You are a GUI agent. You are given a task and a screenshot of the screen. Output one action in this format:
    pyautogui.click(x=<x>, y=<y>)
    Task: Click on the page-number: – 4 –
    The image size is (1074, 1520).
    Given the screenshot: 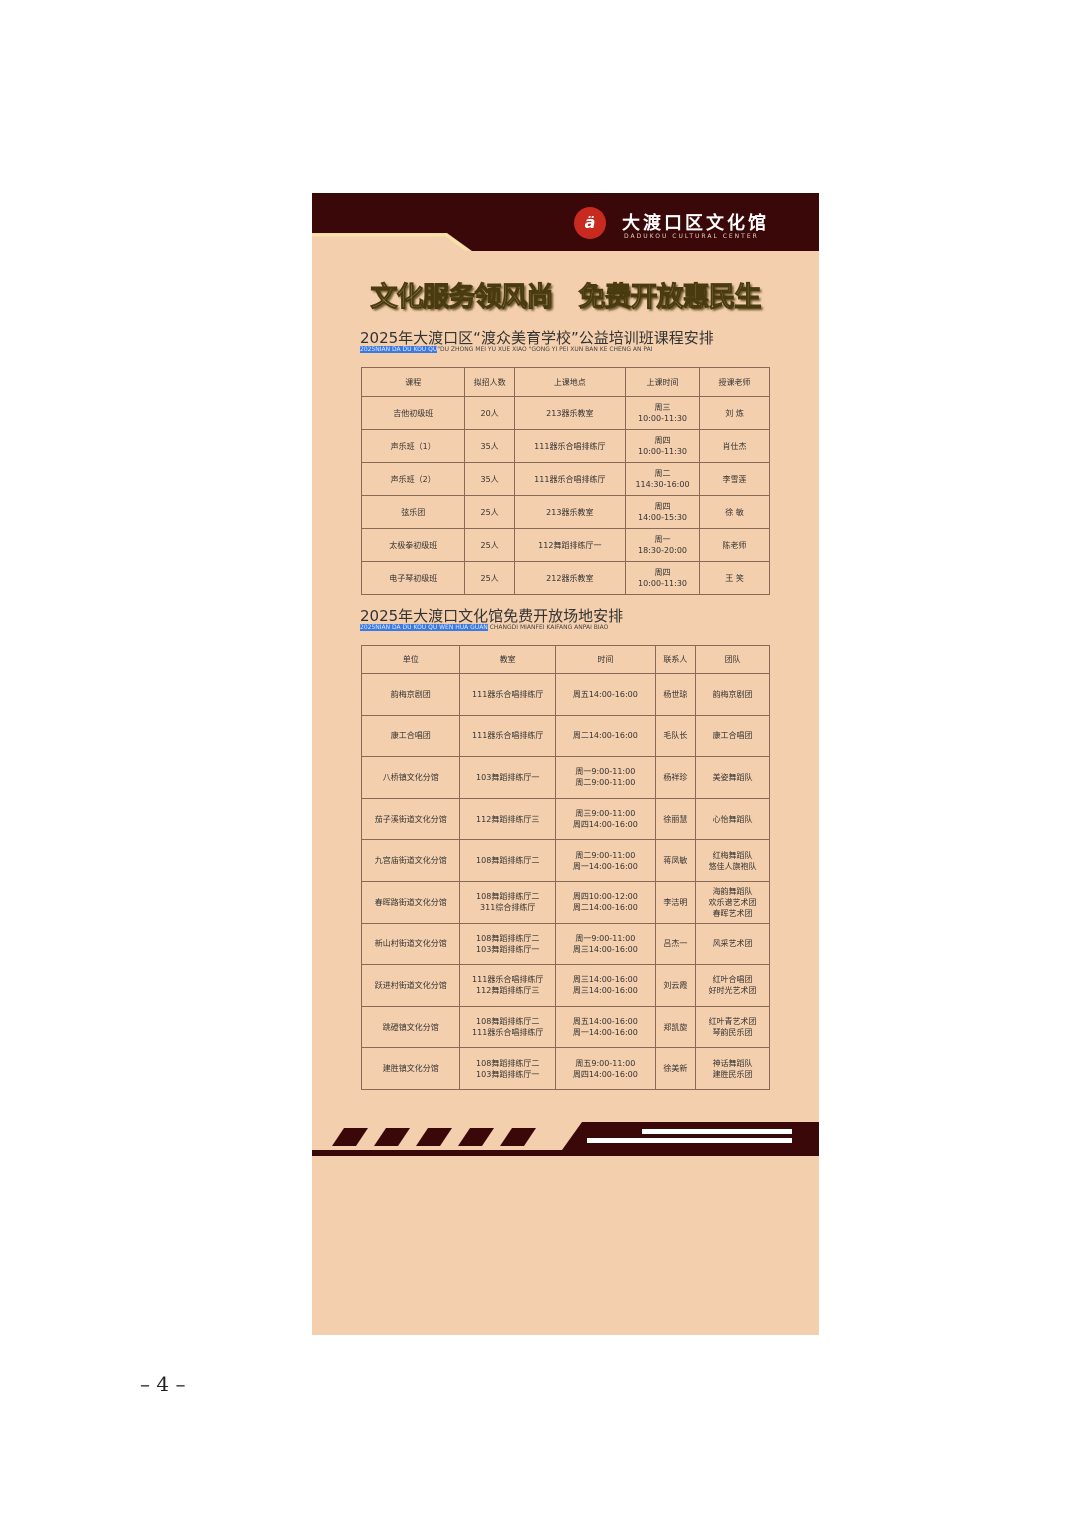 What is the action you would take?
    pyautogui.click(x=163, y=1384)
    